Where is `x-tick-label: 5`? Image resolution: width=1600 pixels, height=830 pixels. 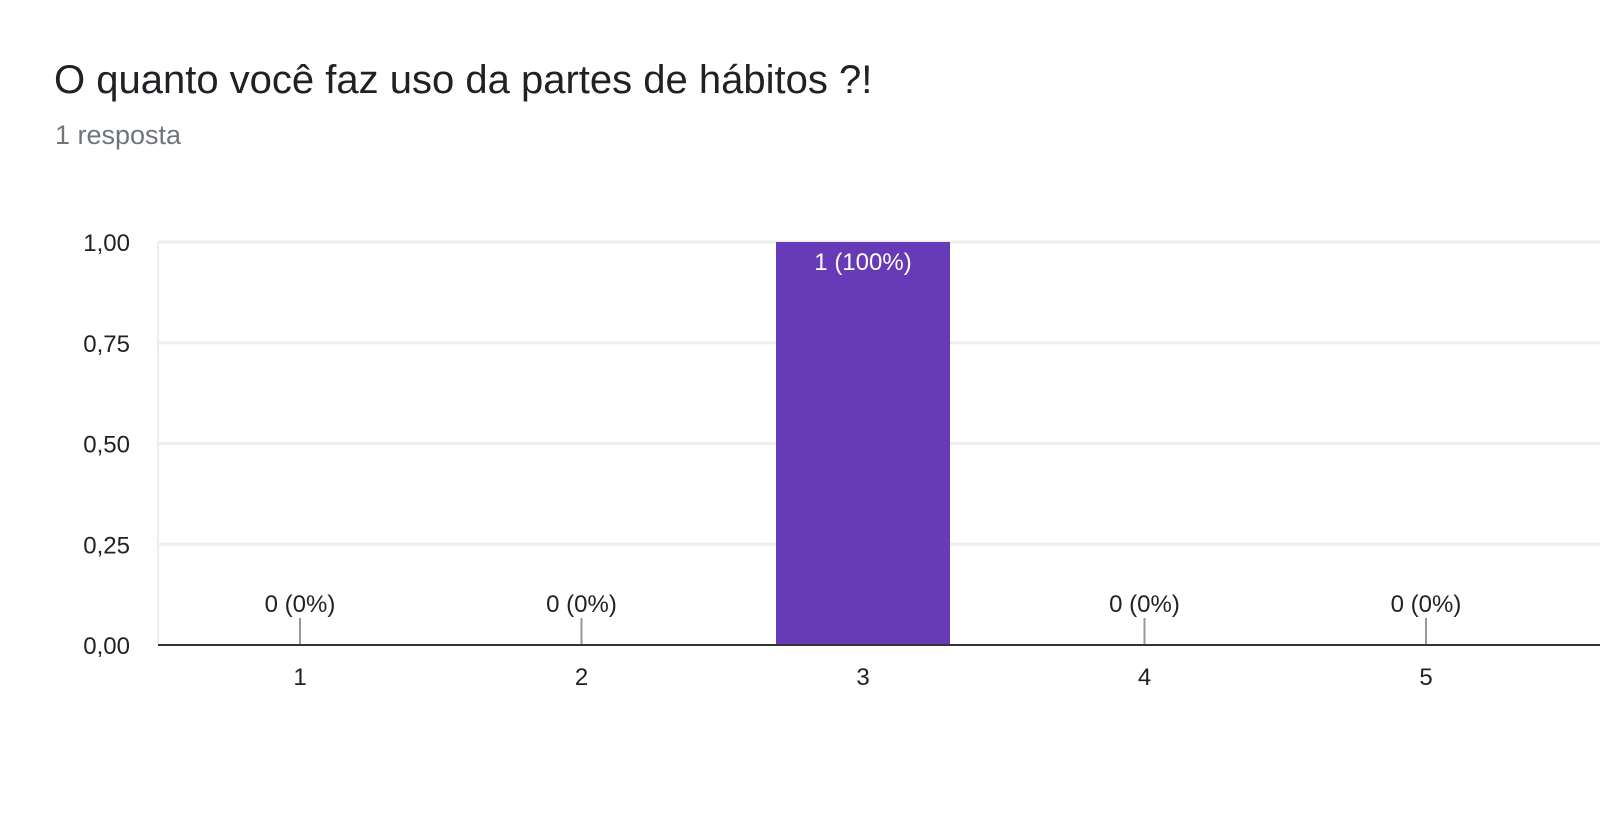
x-tick-label: 5 is located at coordinates (1425, 677).